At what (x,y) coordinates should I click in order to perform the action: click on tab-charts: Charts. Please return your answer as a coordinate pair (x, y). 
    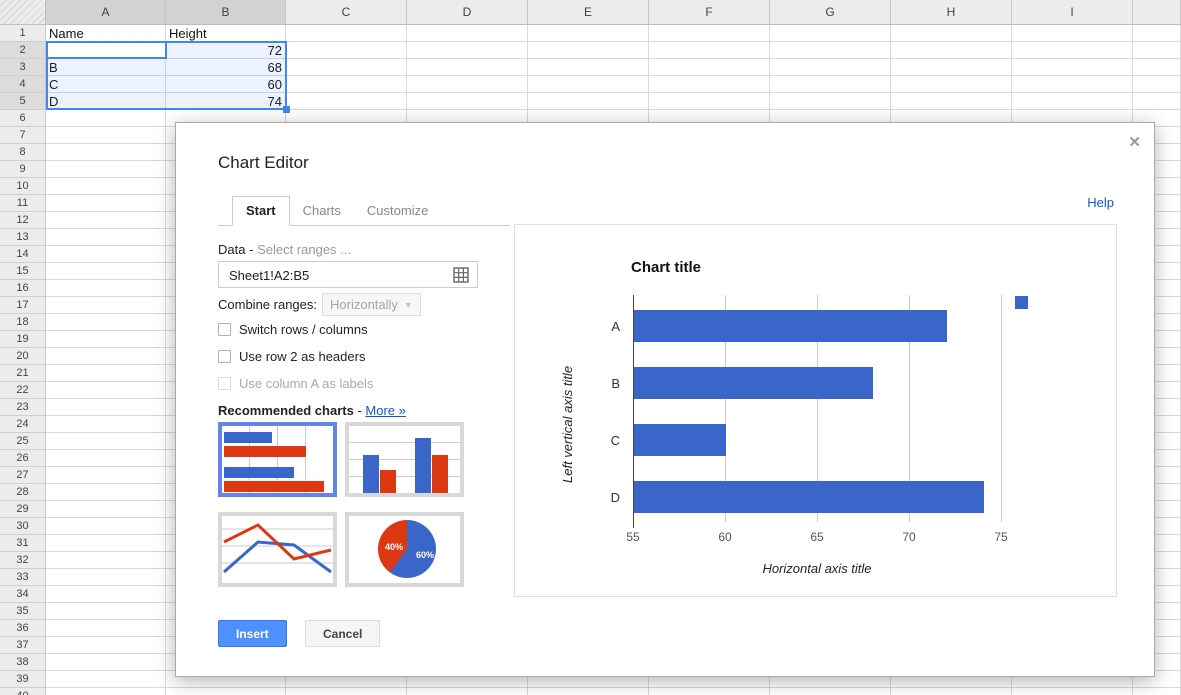
    Looking at the image, I should click on (321, 210).